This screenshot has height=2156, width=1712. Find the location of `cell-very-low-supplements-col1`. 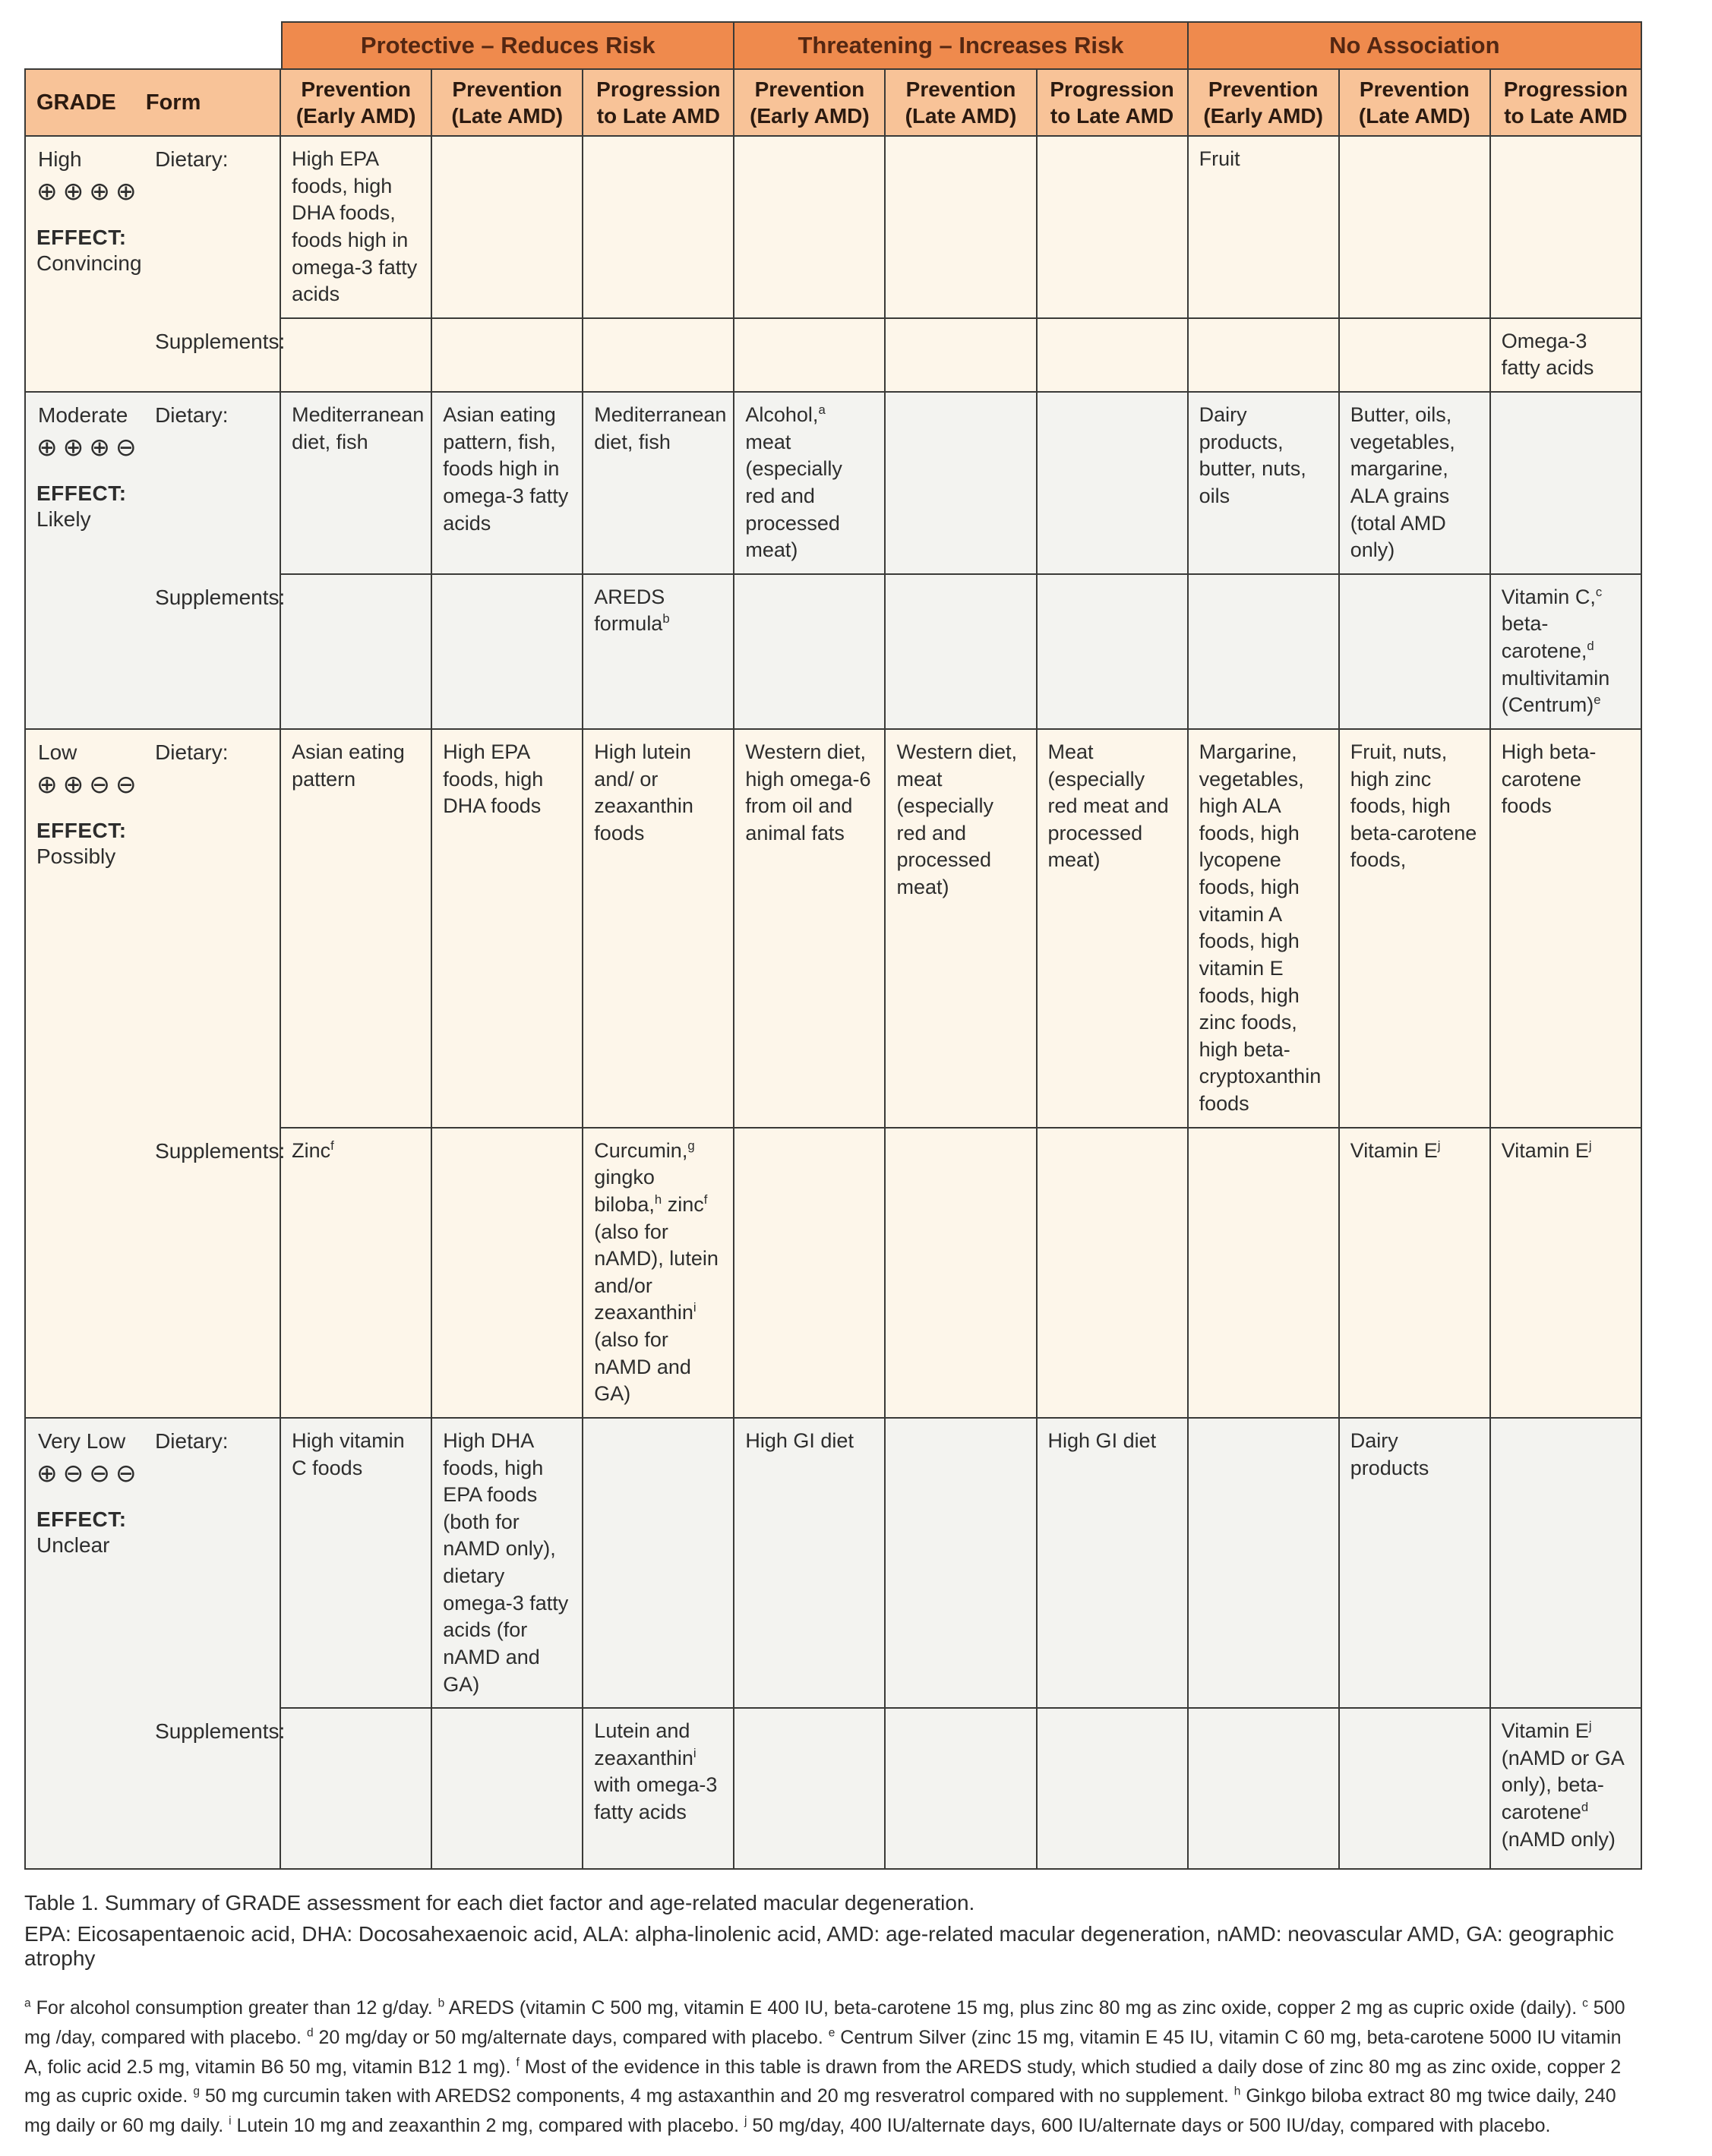

cell-very-low-supplements-col1 is located at coordinates (357, 1789).